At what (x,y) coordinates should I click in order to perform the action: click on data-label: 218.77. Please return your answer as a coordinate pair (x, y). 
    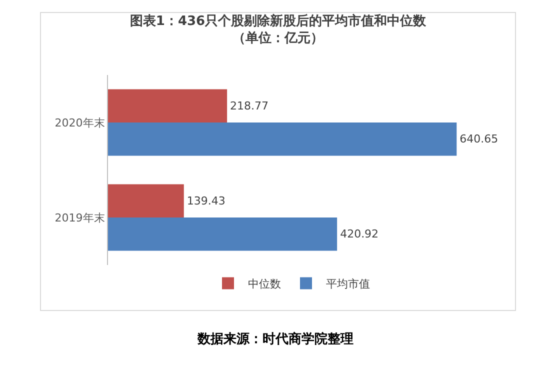
    Looking at the image, I should click on (249, 105).